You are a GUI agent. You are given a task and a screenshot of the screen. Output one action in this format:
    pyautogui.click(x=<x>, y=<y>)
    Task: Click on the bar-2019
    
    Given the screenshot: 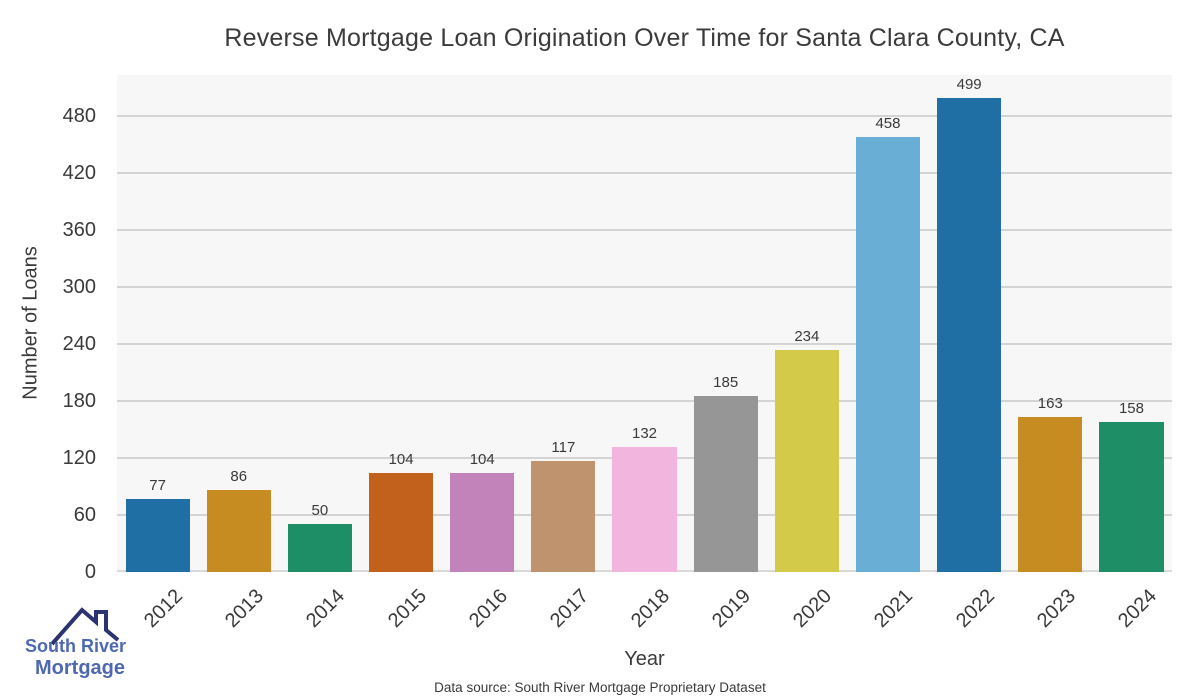 What is the action you would take?
    pyautogui.click(x=725, y=484)
    